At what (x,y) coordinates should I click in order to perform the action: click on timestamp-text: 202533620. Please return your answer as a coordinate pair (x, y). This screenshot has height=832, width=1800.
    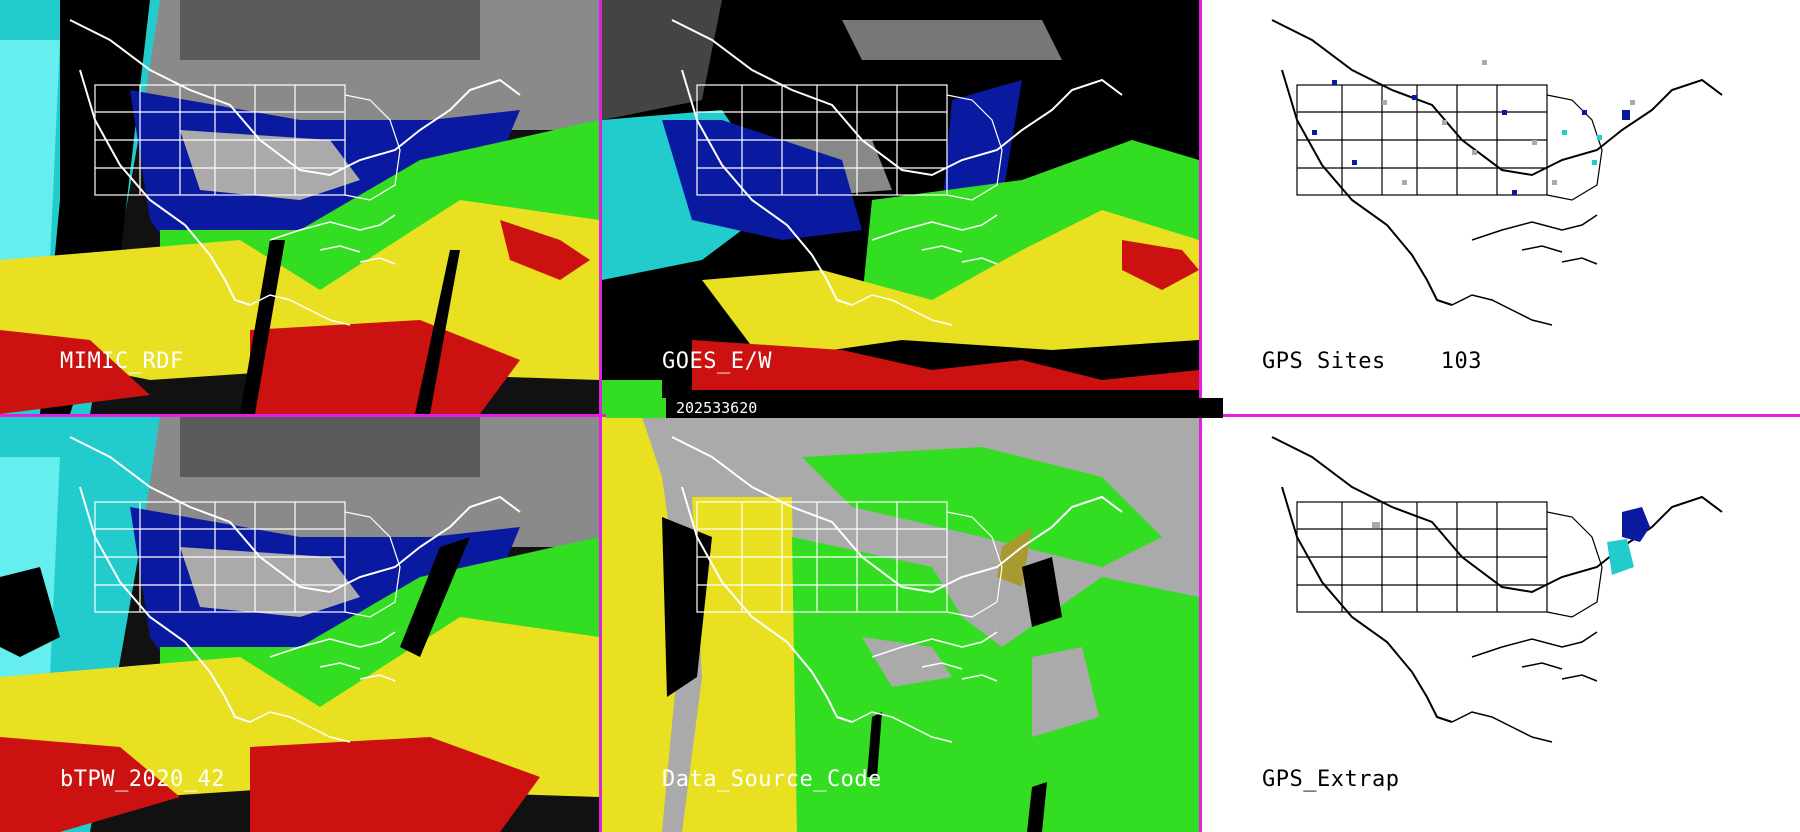
    Looking at the image, I should click on (717, 408).